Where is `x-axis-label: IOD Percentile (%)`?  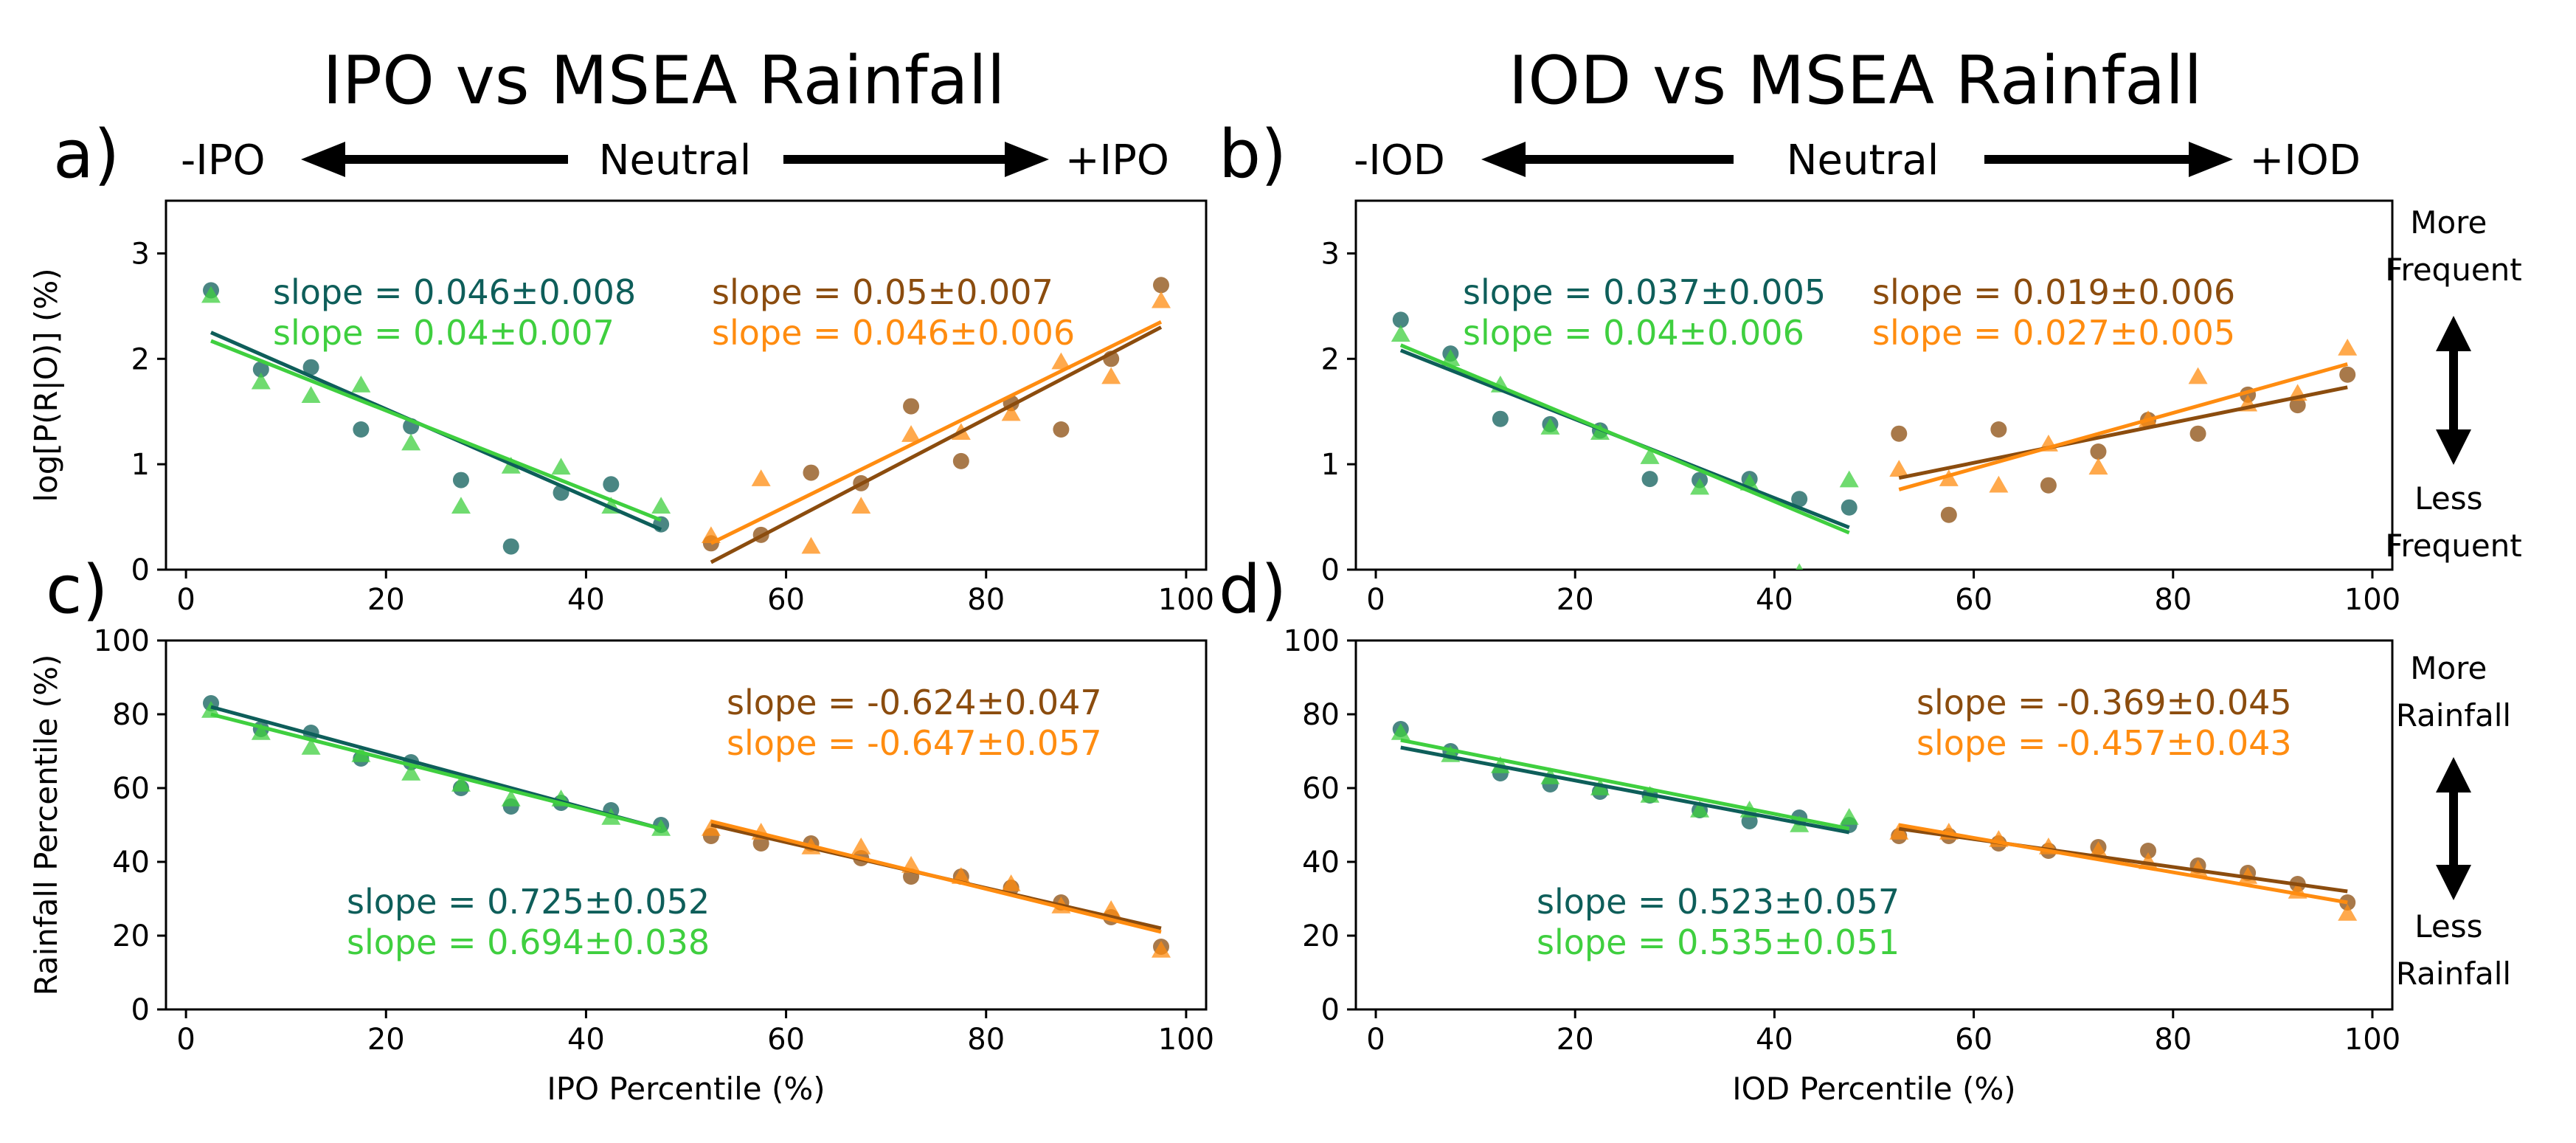
x-axis-label: IOD Percentile (%) is located at coordinates (1874, 1089).